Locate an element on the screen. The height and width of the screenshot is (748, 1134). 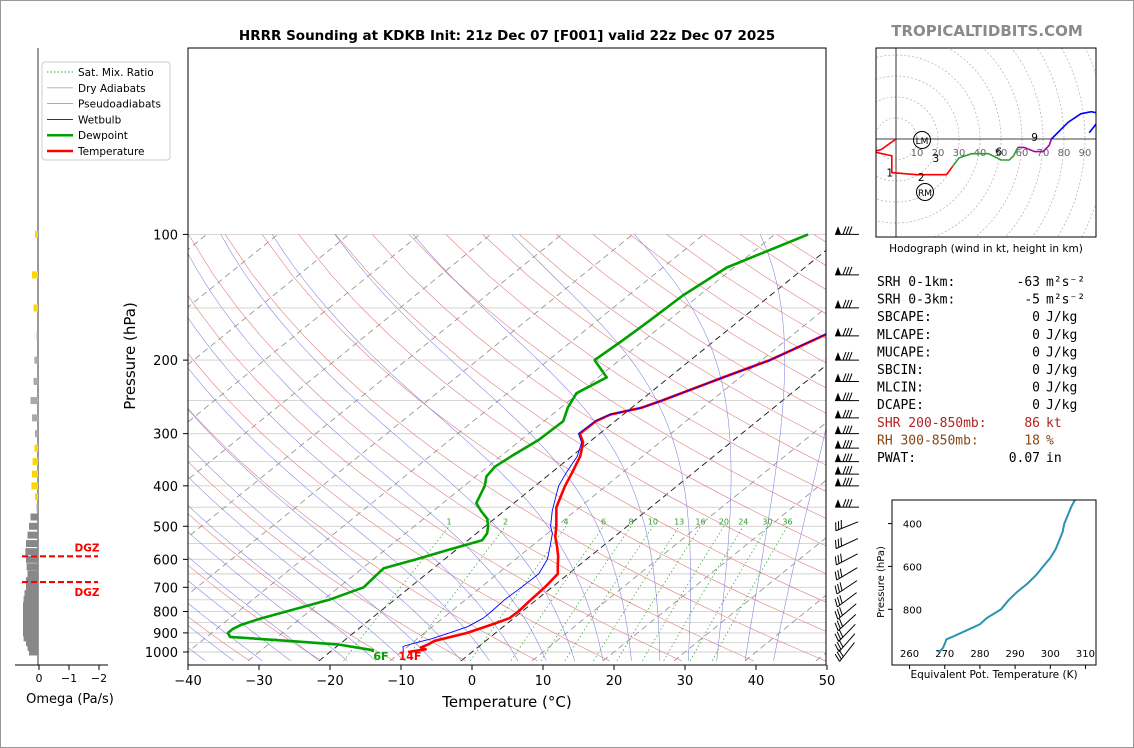
hodograph-ring-label: 70 is located at coordinates (1043, 153).